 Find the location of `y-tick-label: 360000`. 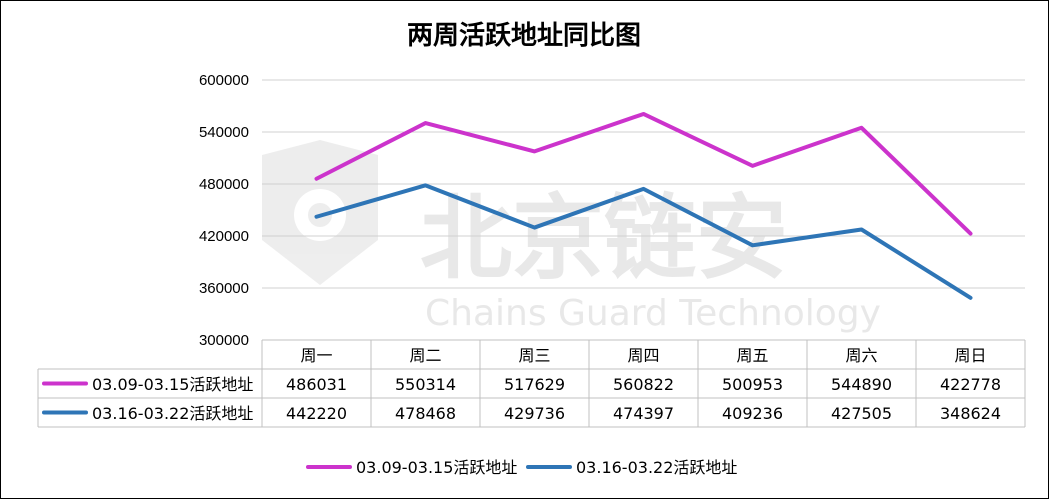

y-tick-label: 360000 is located at coordinates (224, 288).